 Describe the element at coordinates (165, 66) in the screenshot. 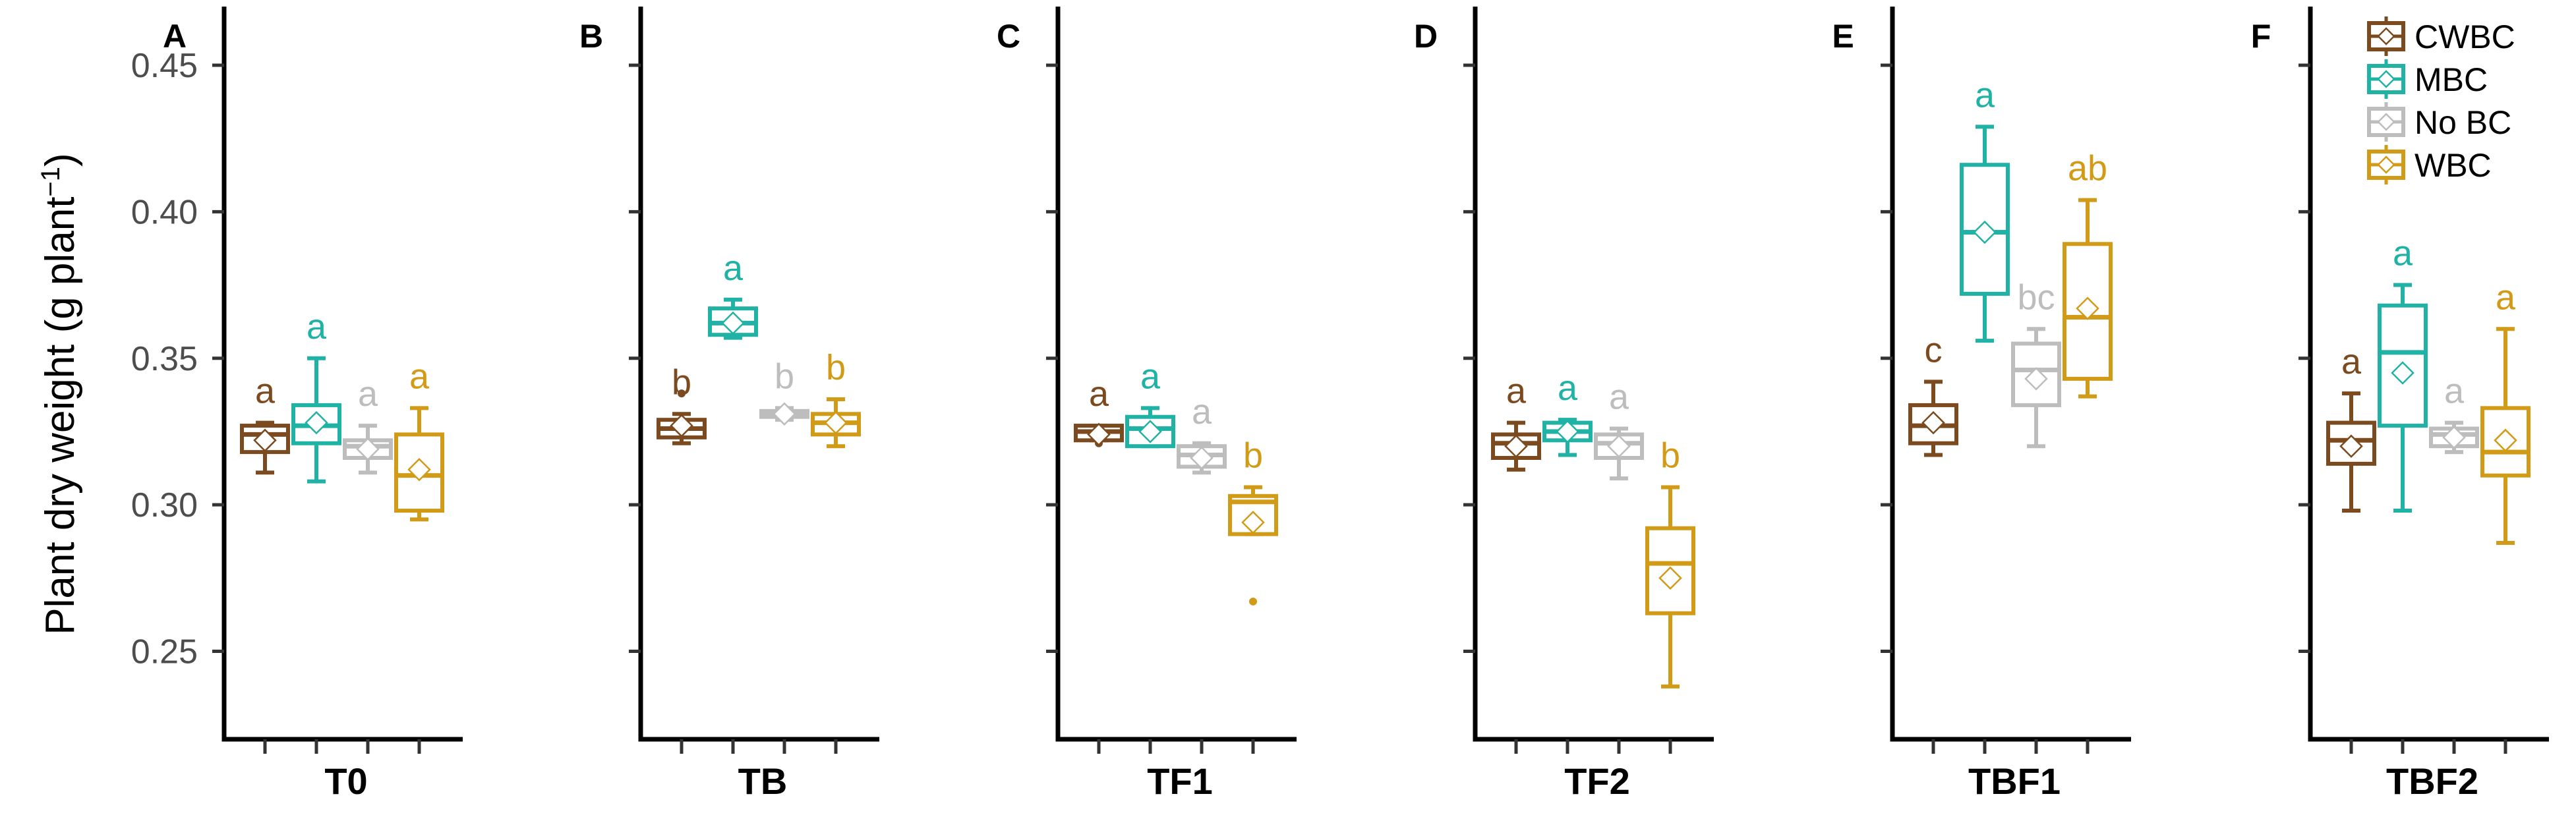

I see `y-tick-label: 0.45` at that location.